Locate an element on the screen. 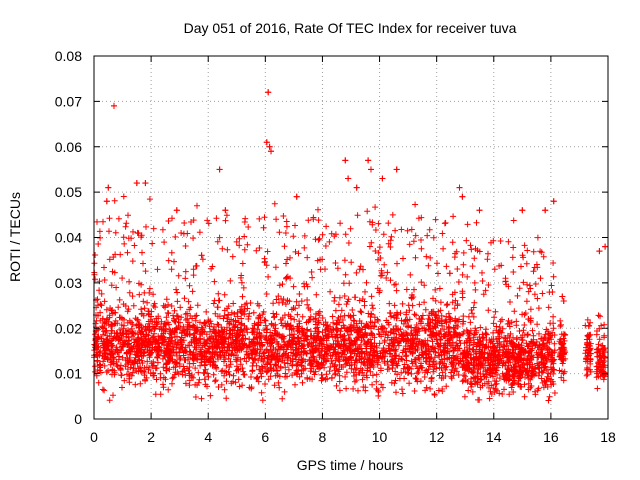 The image size is (640, 480). y-tick-label: 0 is located at coordinates (78, 419).